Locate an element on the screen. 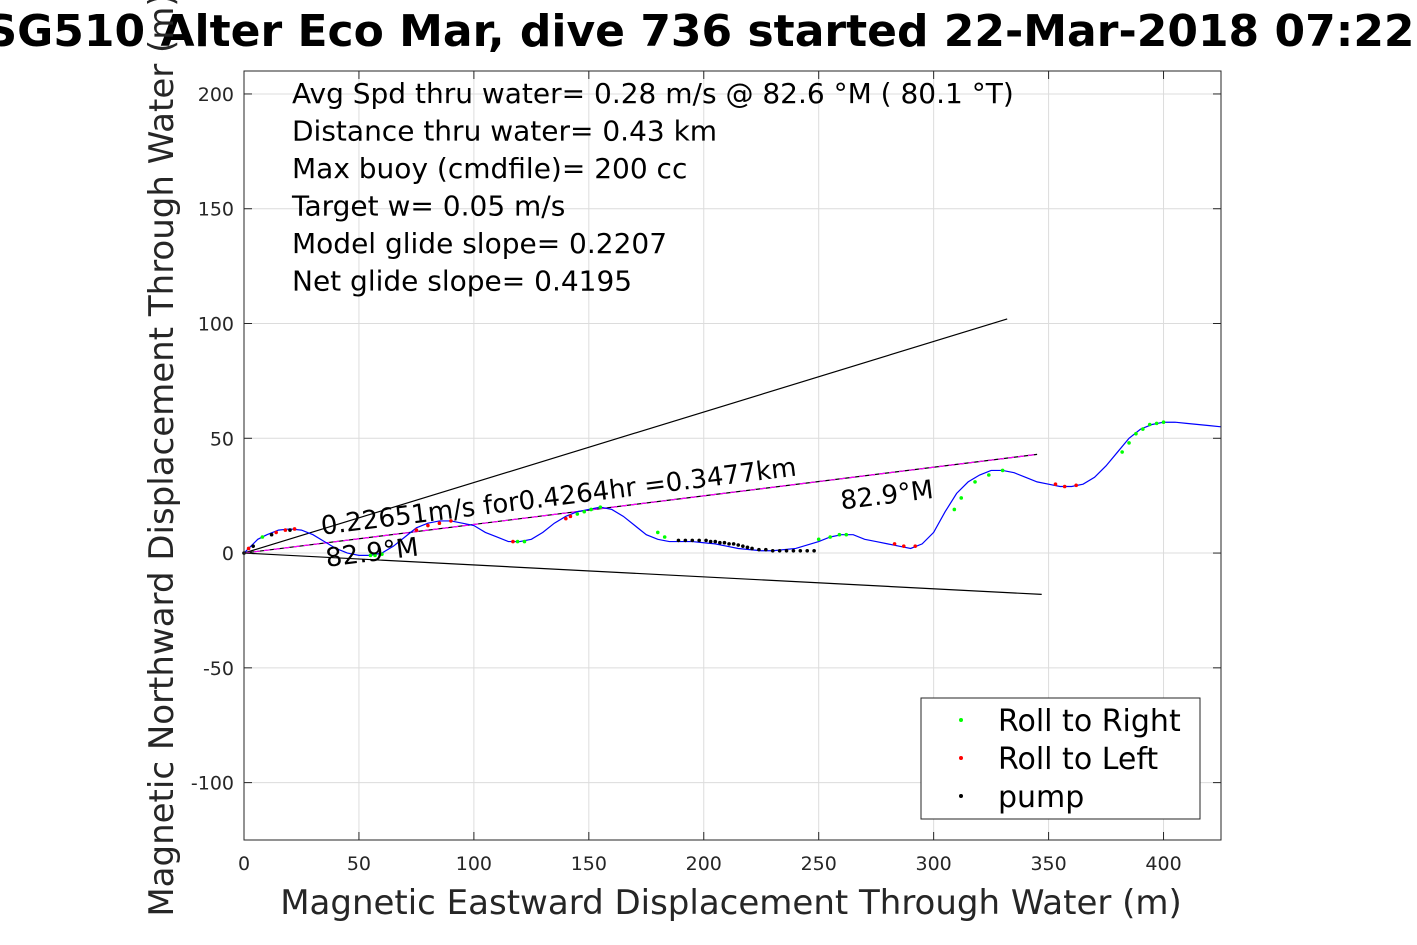  series-roll-to-right is located at coordinates (713, 489).